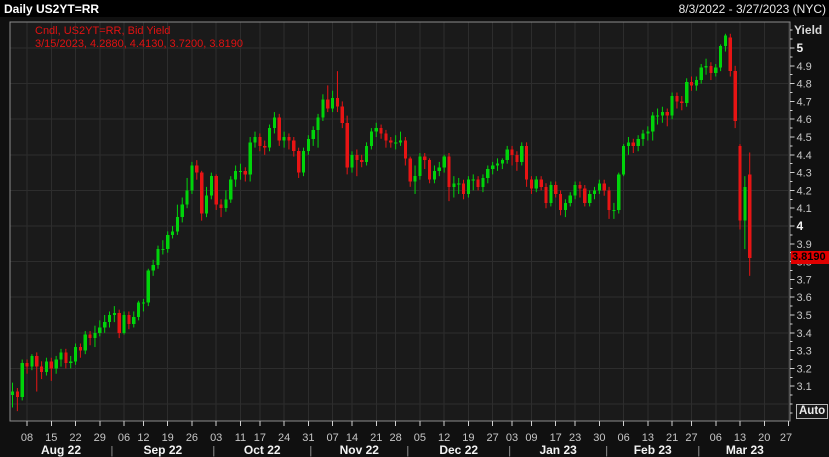 The height and width of the screenshot is (457, 829). I want to click on yaxis-tick-label: 4.1, so click(804, 209).